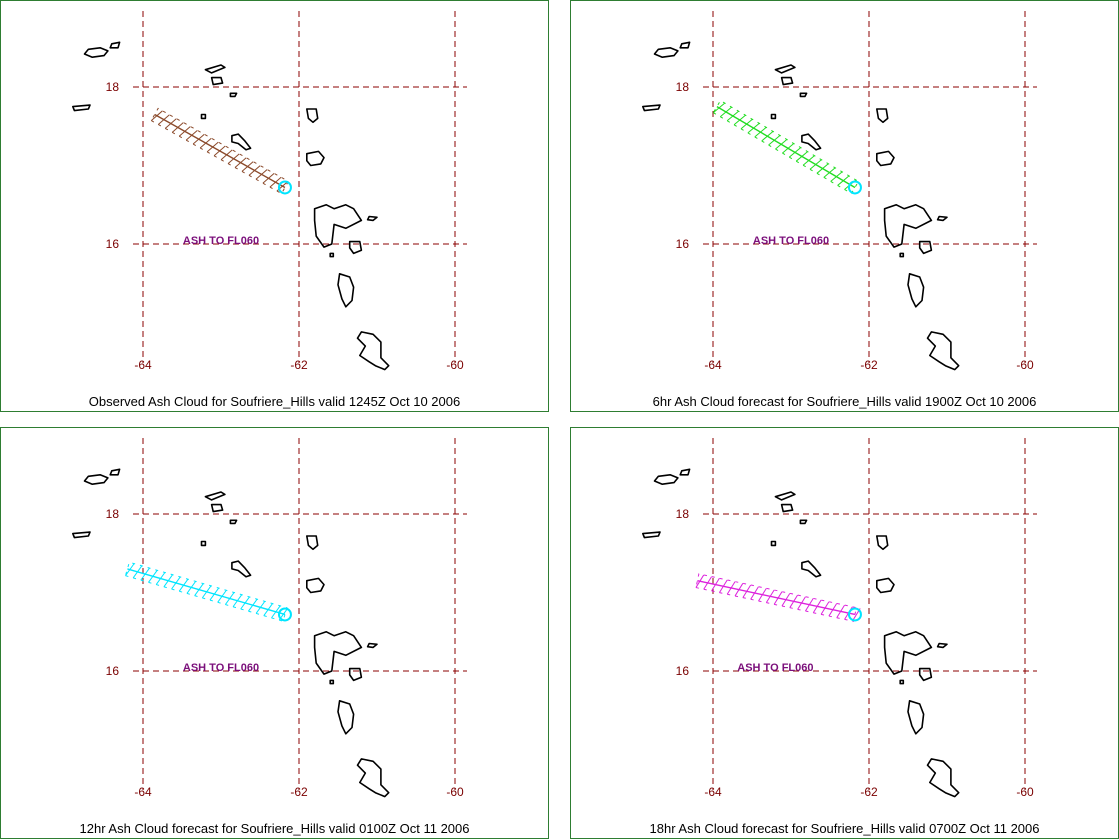 The height and width of the screenshot is (840, 1119). Describe the element at coordinates (882, 116) in the screenshot. I see `barbuda-coastline` at that location.